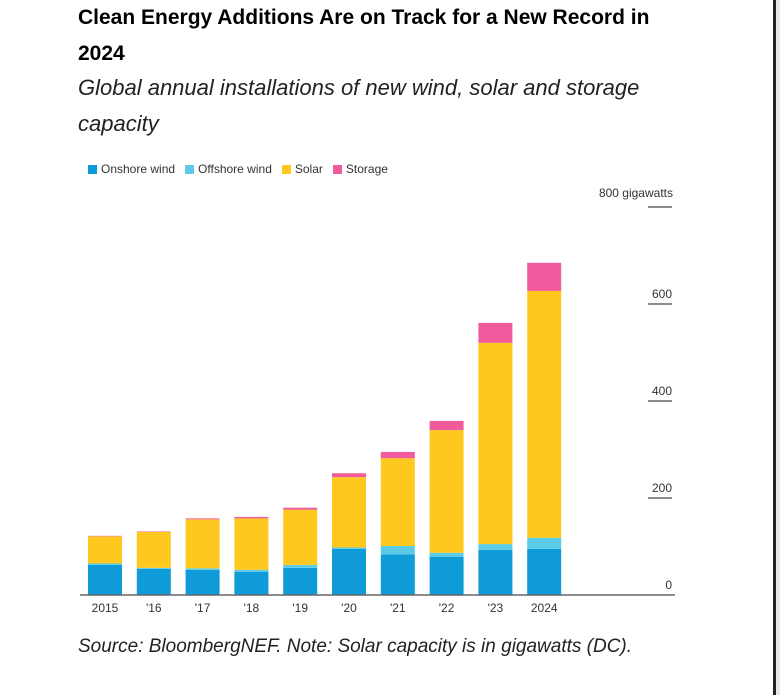 Image resolution: width=780 pixels, height=695 pixels. I want to click on legend-label: Offshore wind, so click(235, 169).